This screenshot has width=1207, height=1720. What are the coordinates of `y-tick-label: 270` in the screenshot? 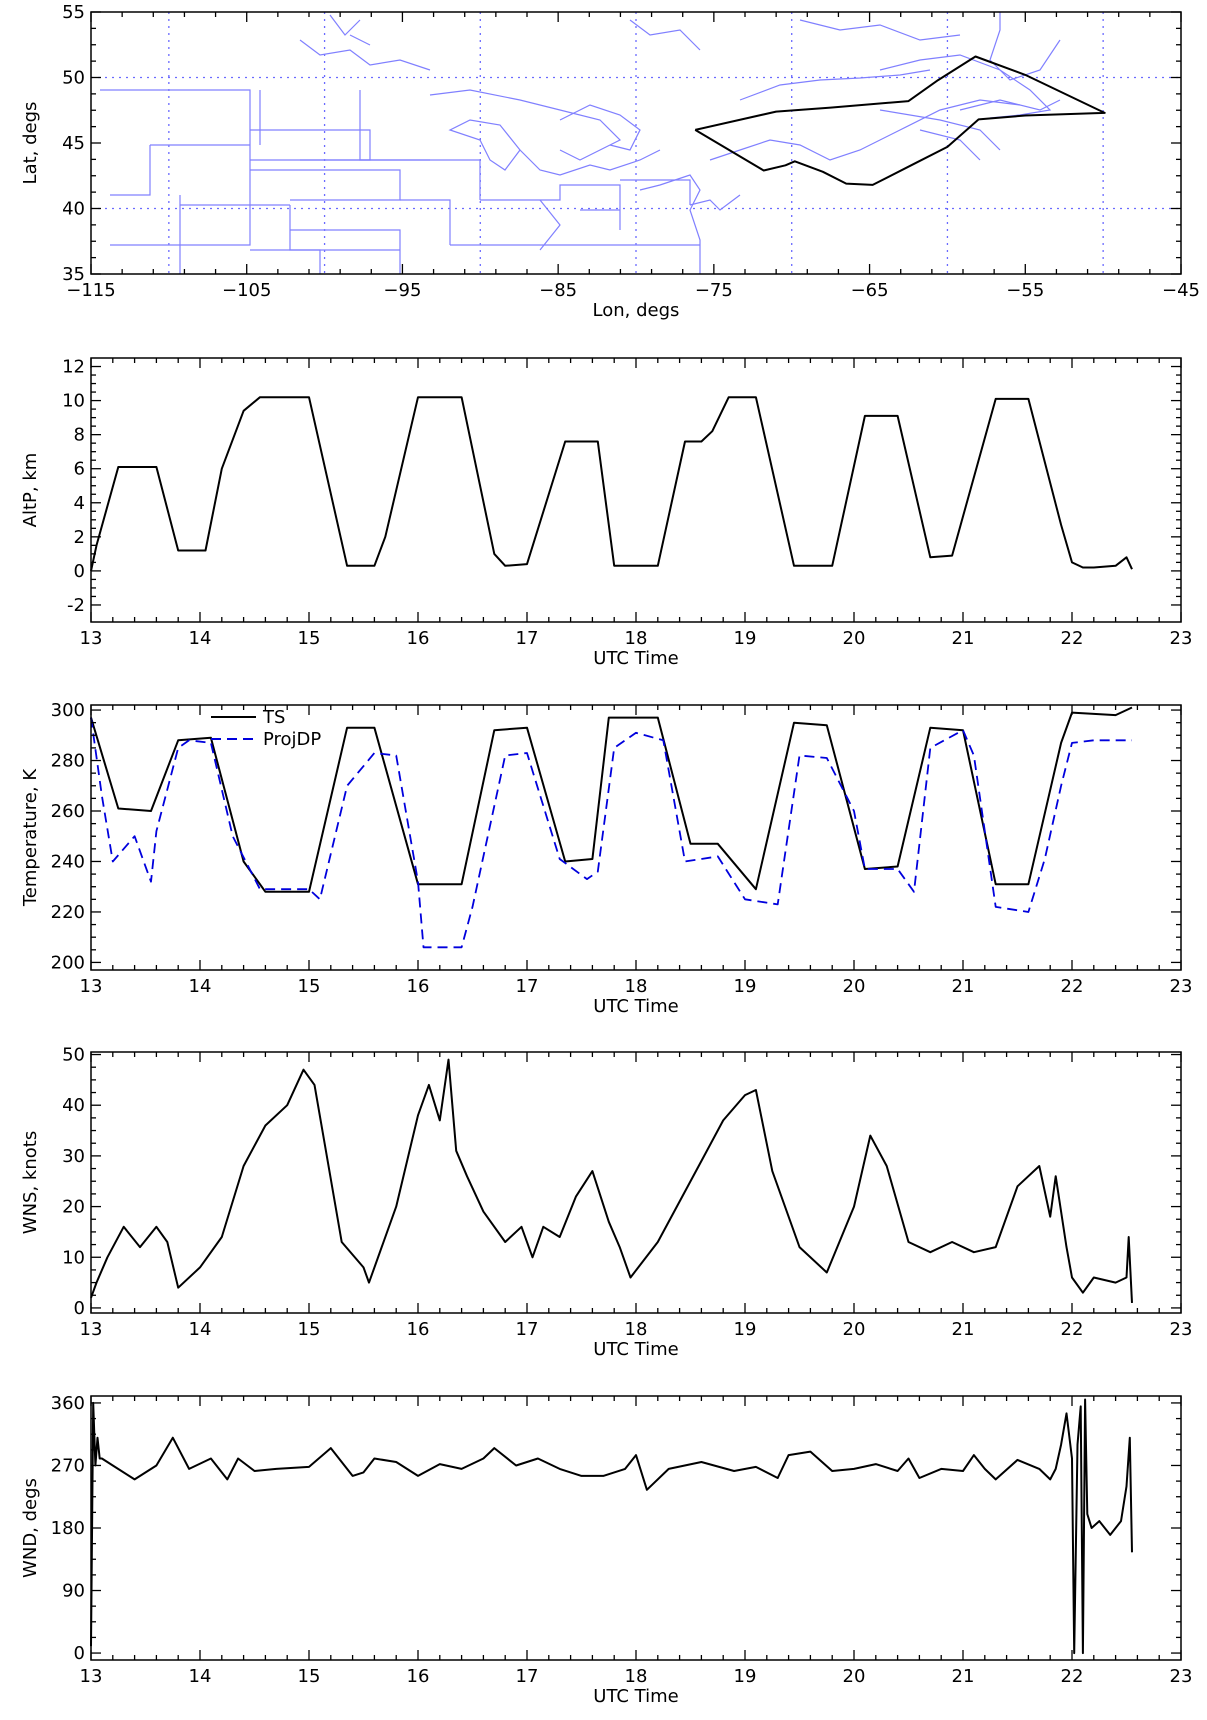 It's located at (68, 1465).